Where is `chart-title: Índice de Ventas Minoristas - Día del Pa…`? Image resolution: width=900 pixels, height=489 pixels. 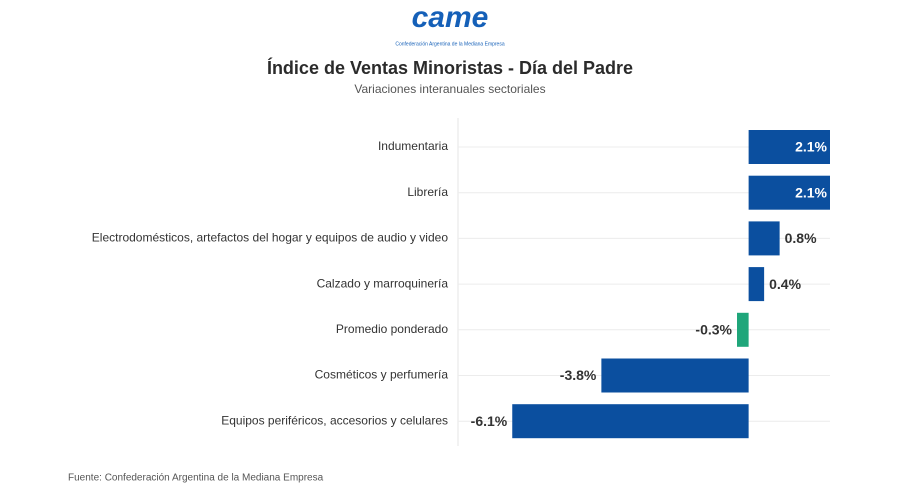
chart-title: Índice de Ventas Minoristas - Día del Pa… is located at coordinates (450, 67).